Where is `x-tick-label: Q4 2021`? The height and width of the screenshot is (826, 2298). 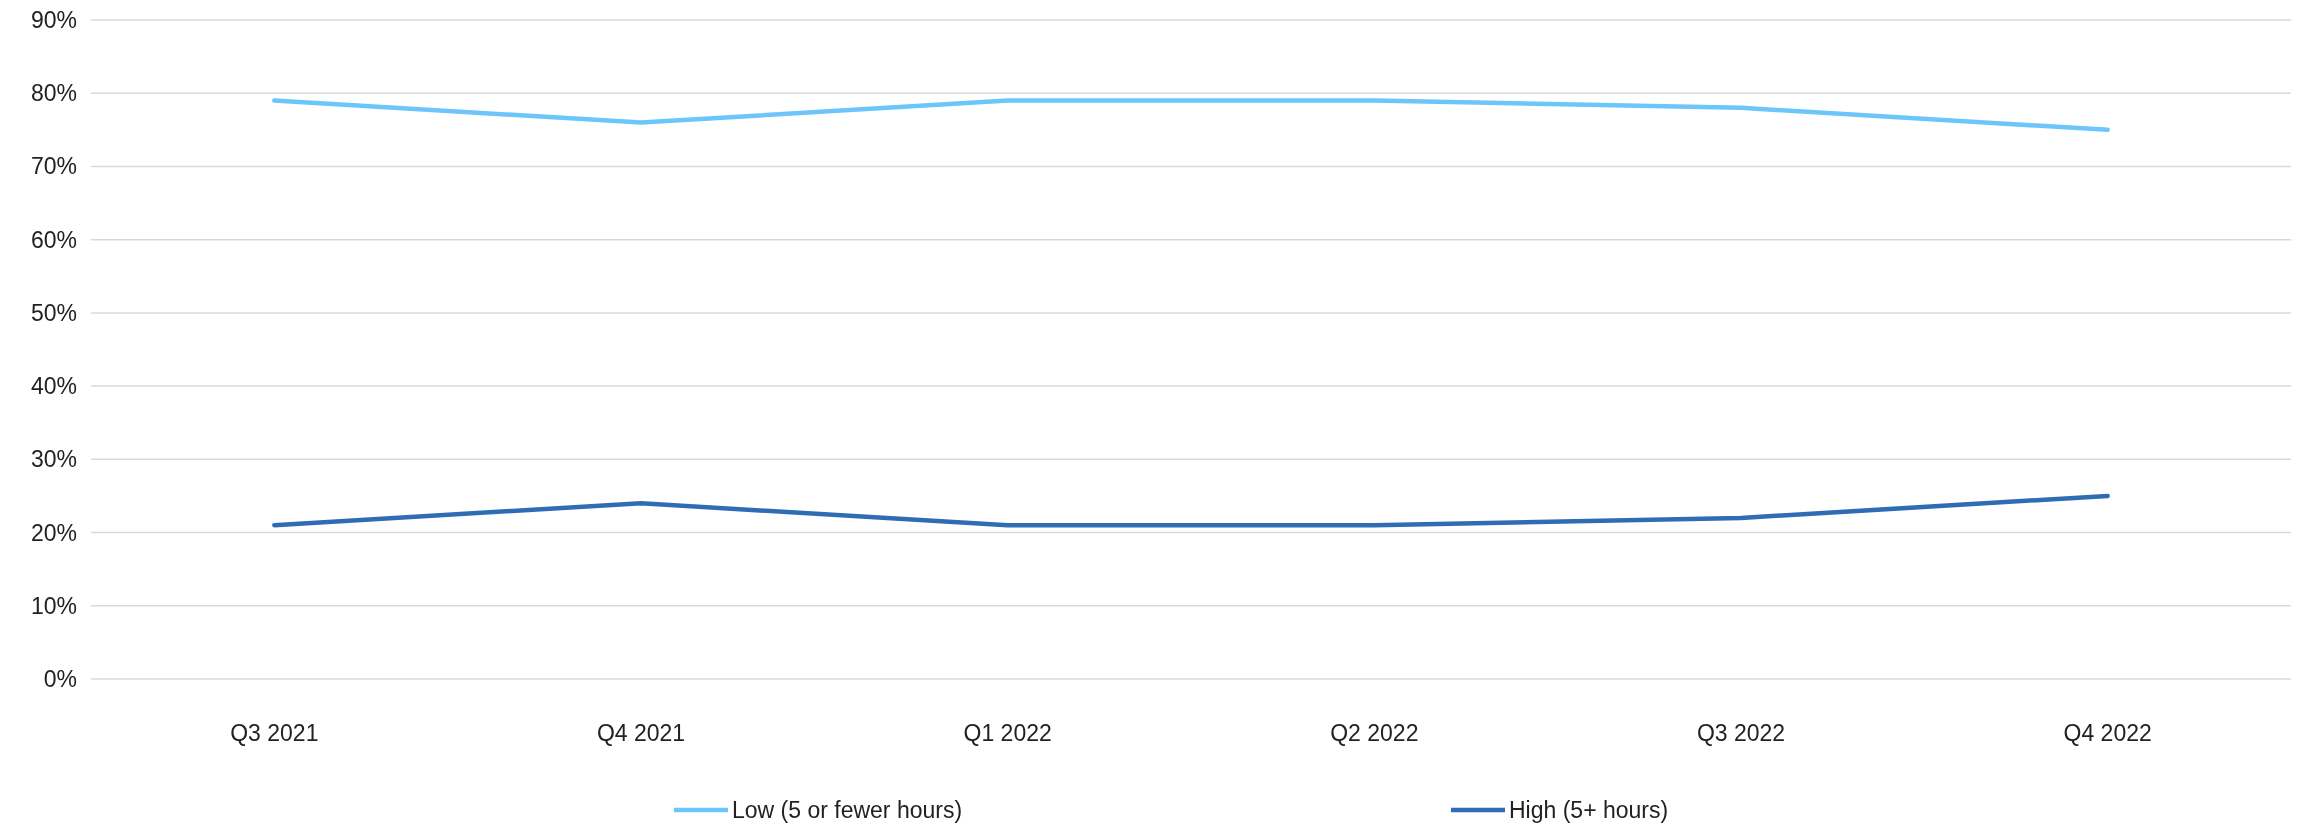 x-tick-label: Q4 2021 is located at coordinates (641, 733).